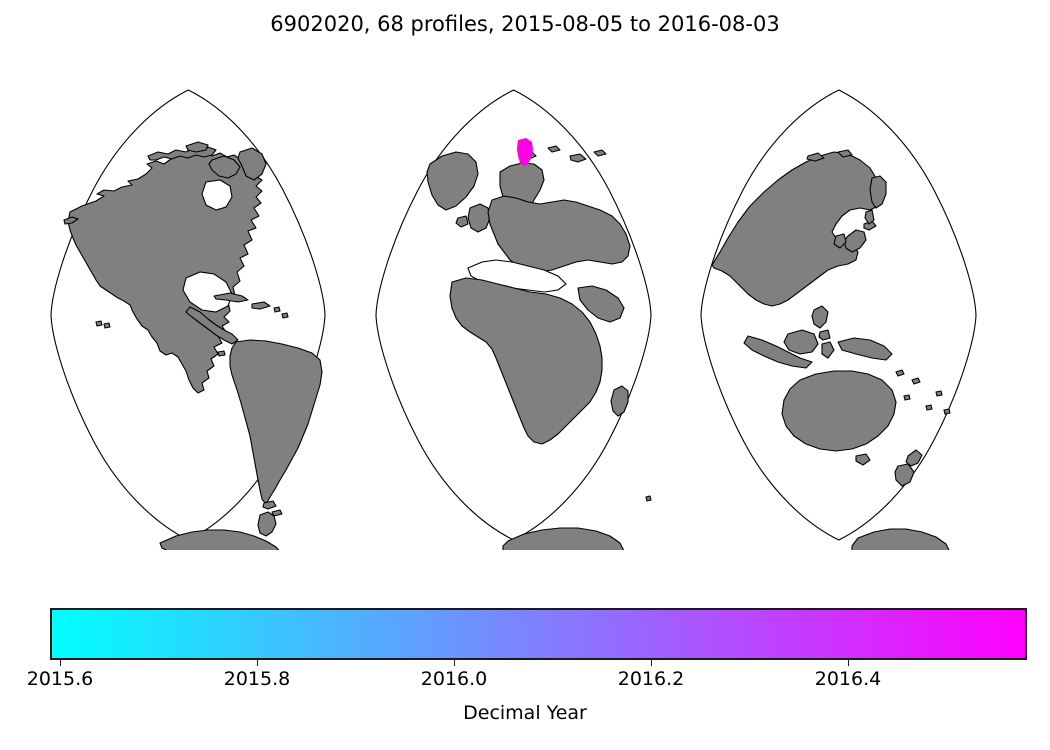  Describe the element at coordinates (473, 218) in the screenshot. I see `coastline-british-isles` at that location.